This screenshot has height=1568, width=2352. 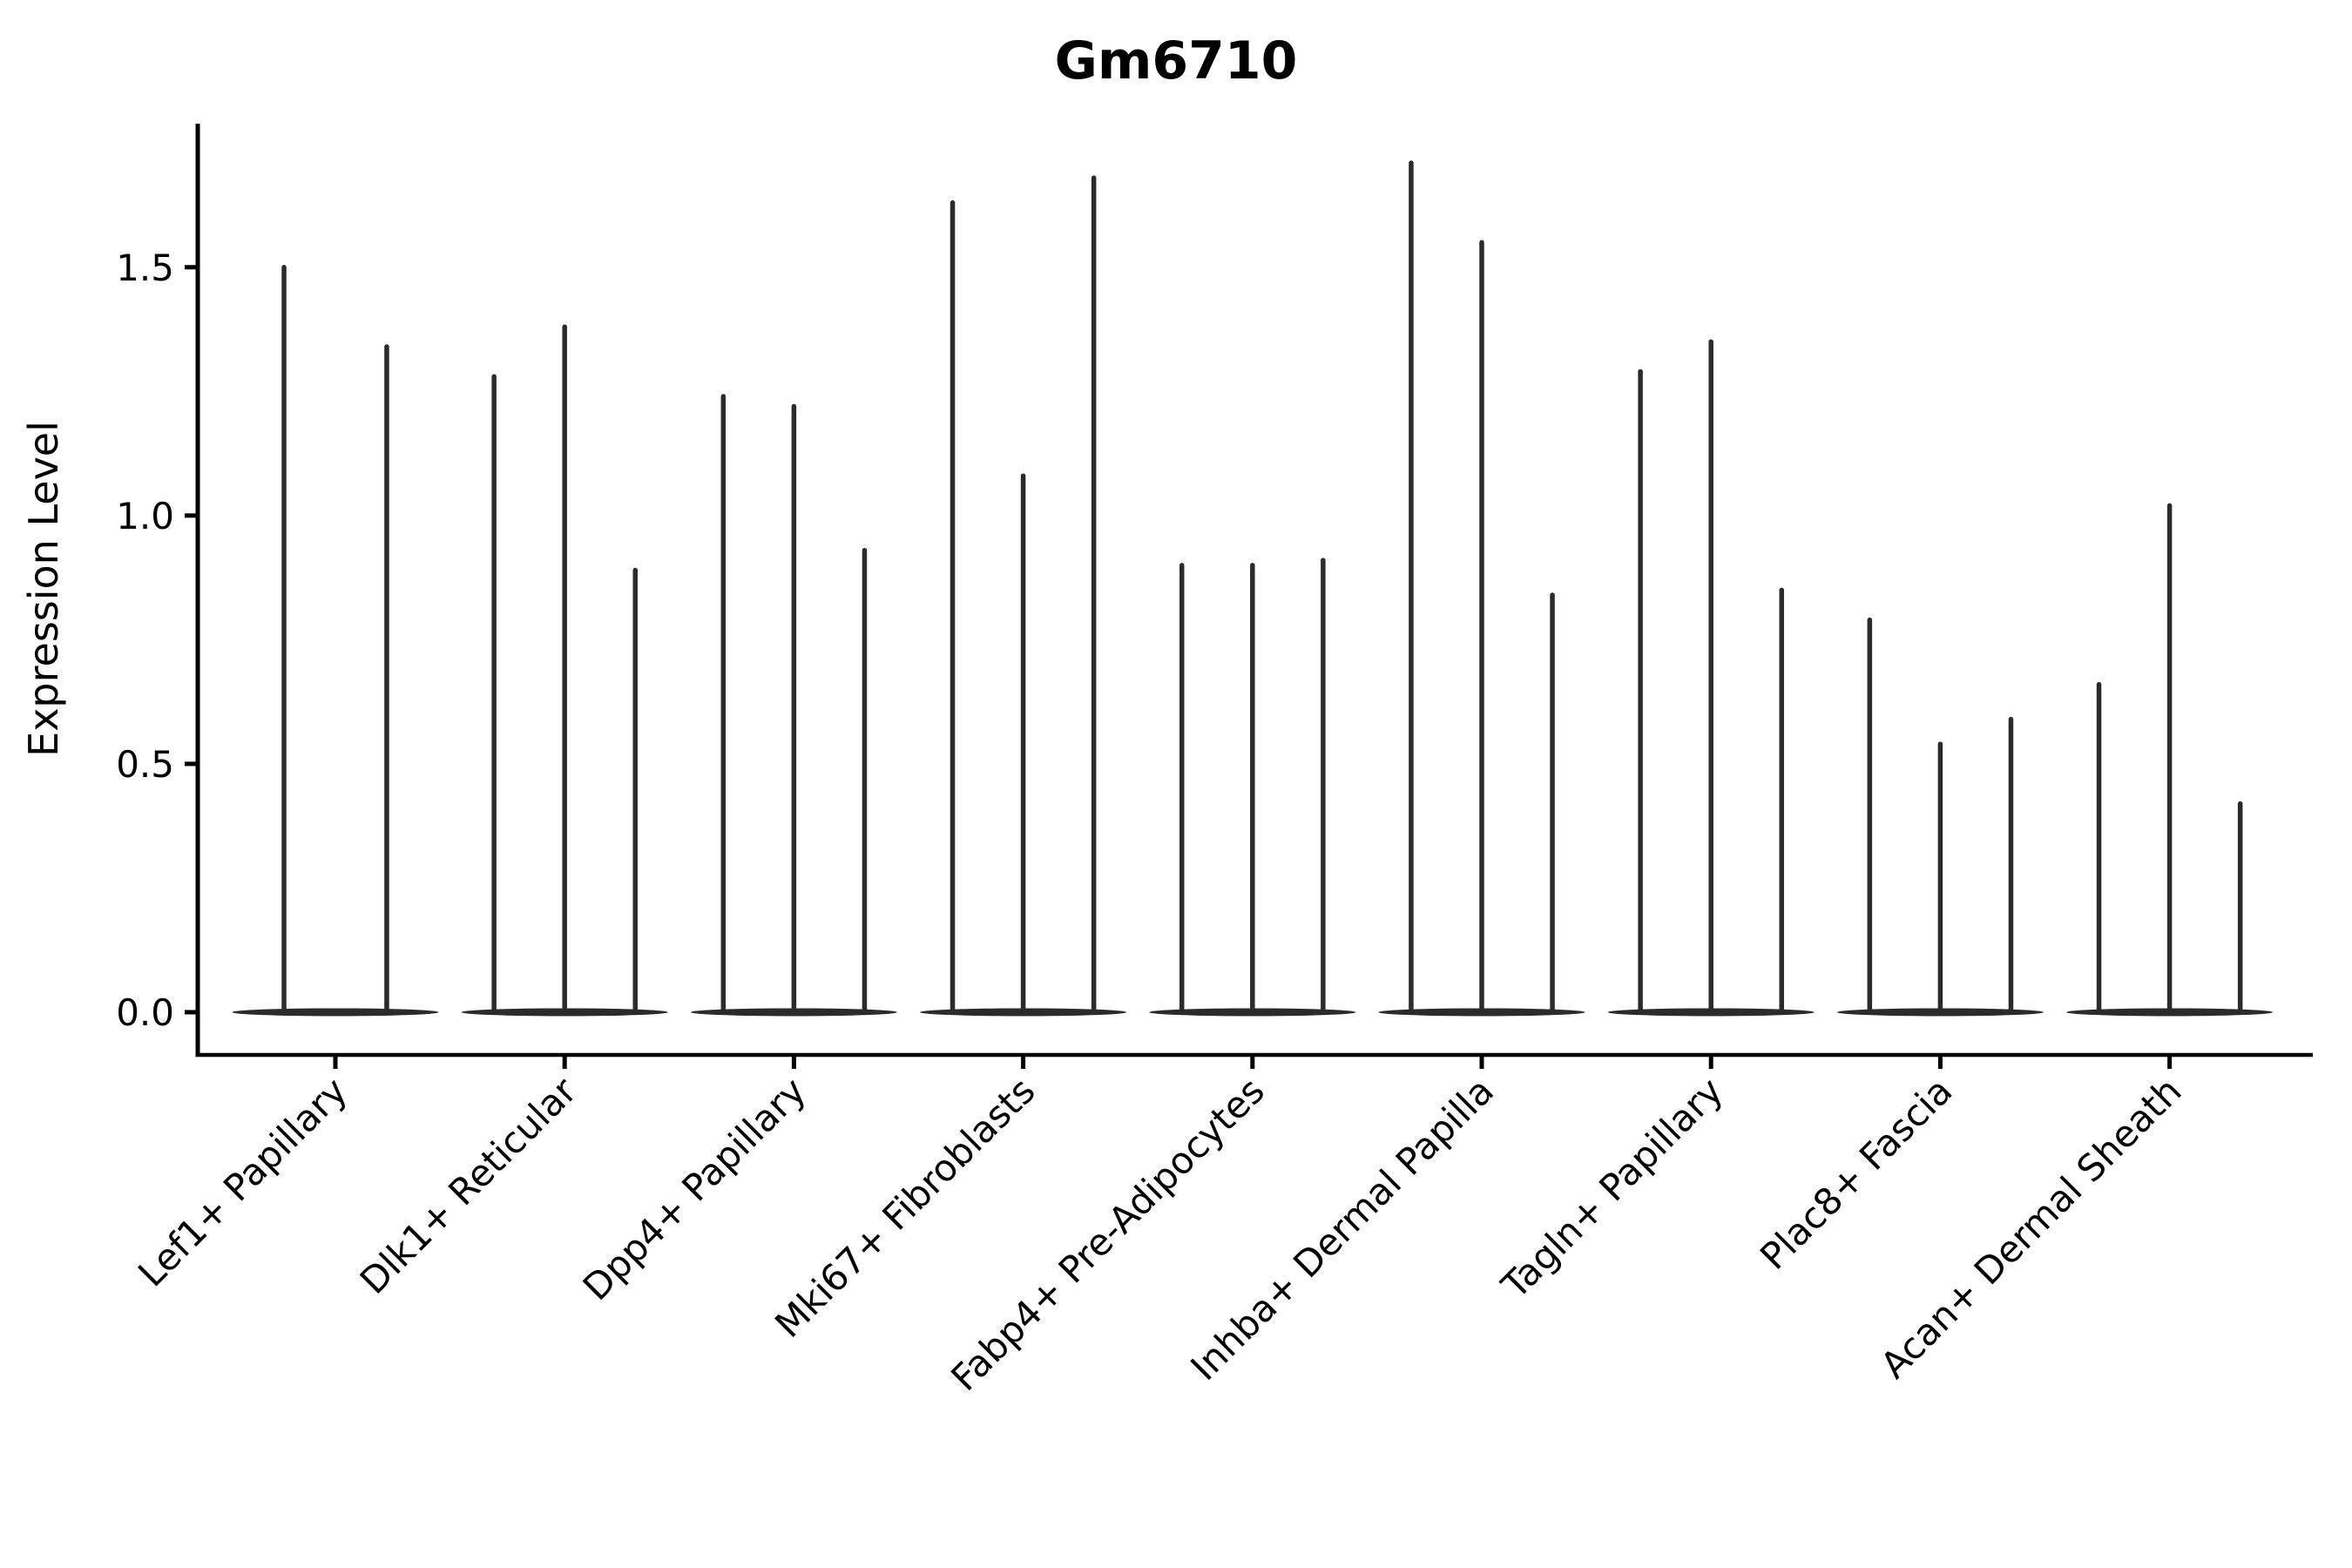 I want to click on y-tick-label: 1.0, so click(x=145, y=516).